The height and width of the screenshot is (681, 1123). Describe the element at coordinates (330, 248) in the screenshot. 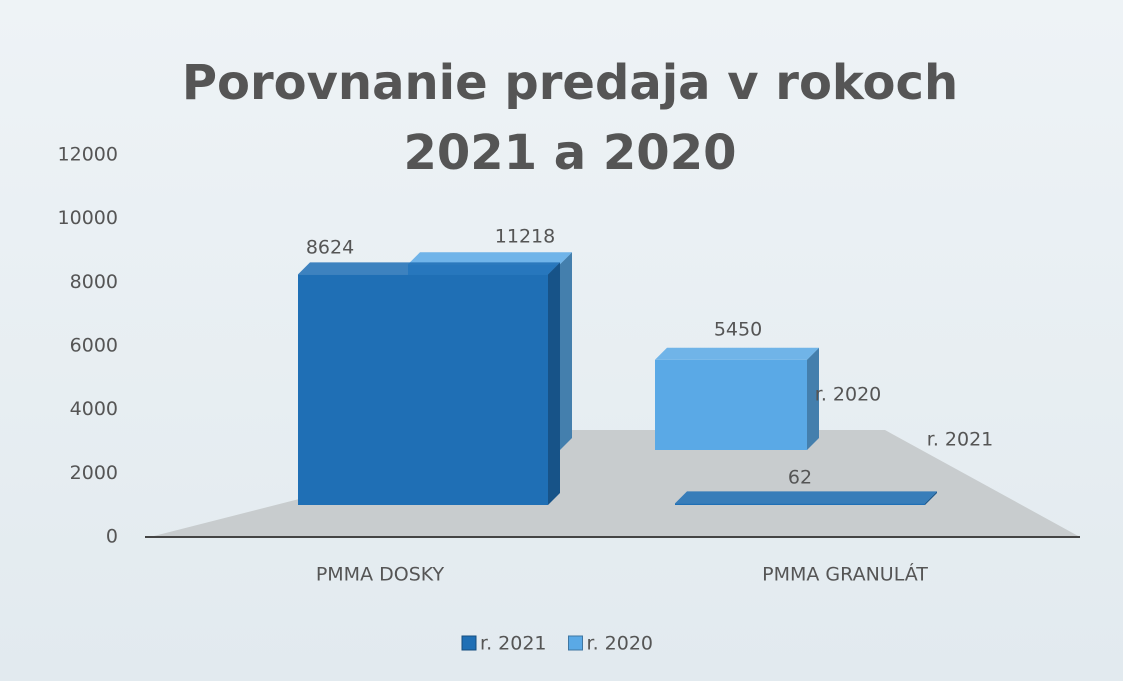

I see `data-label: 8624` at that location.